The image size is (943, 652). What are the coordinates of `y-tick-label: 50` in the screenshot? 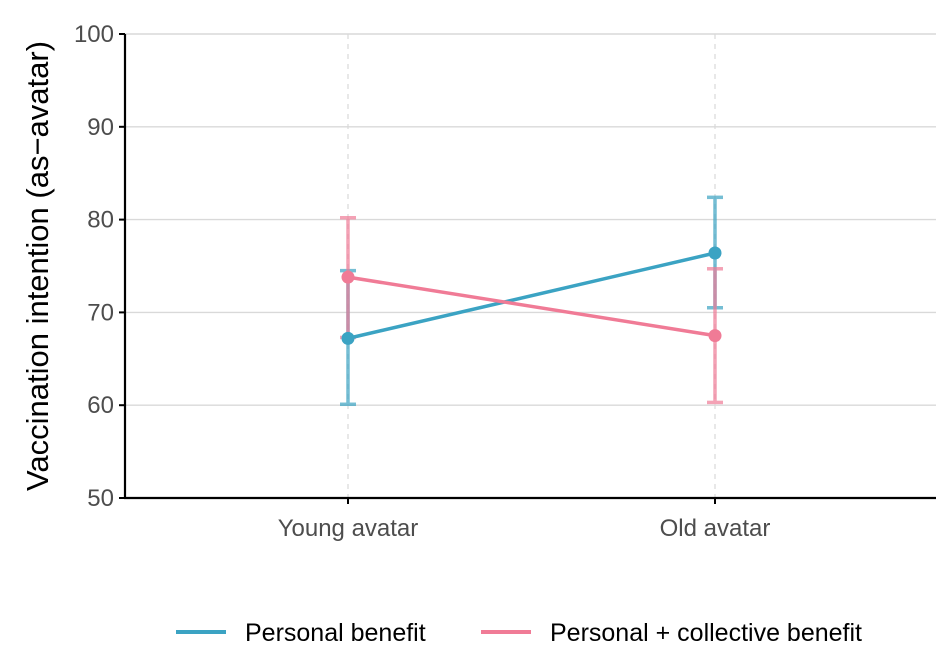 It's located at (100, 498).